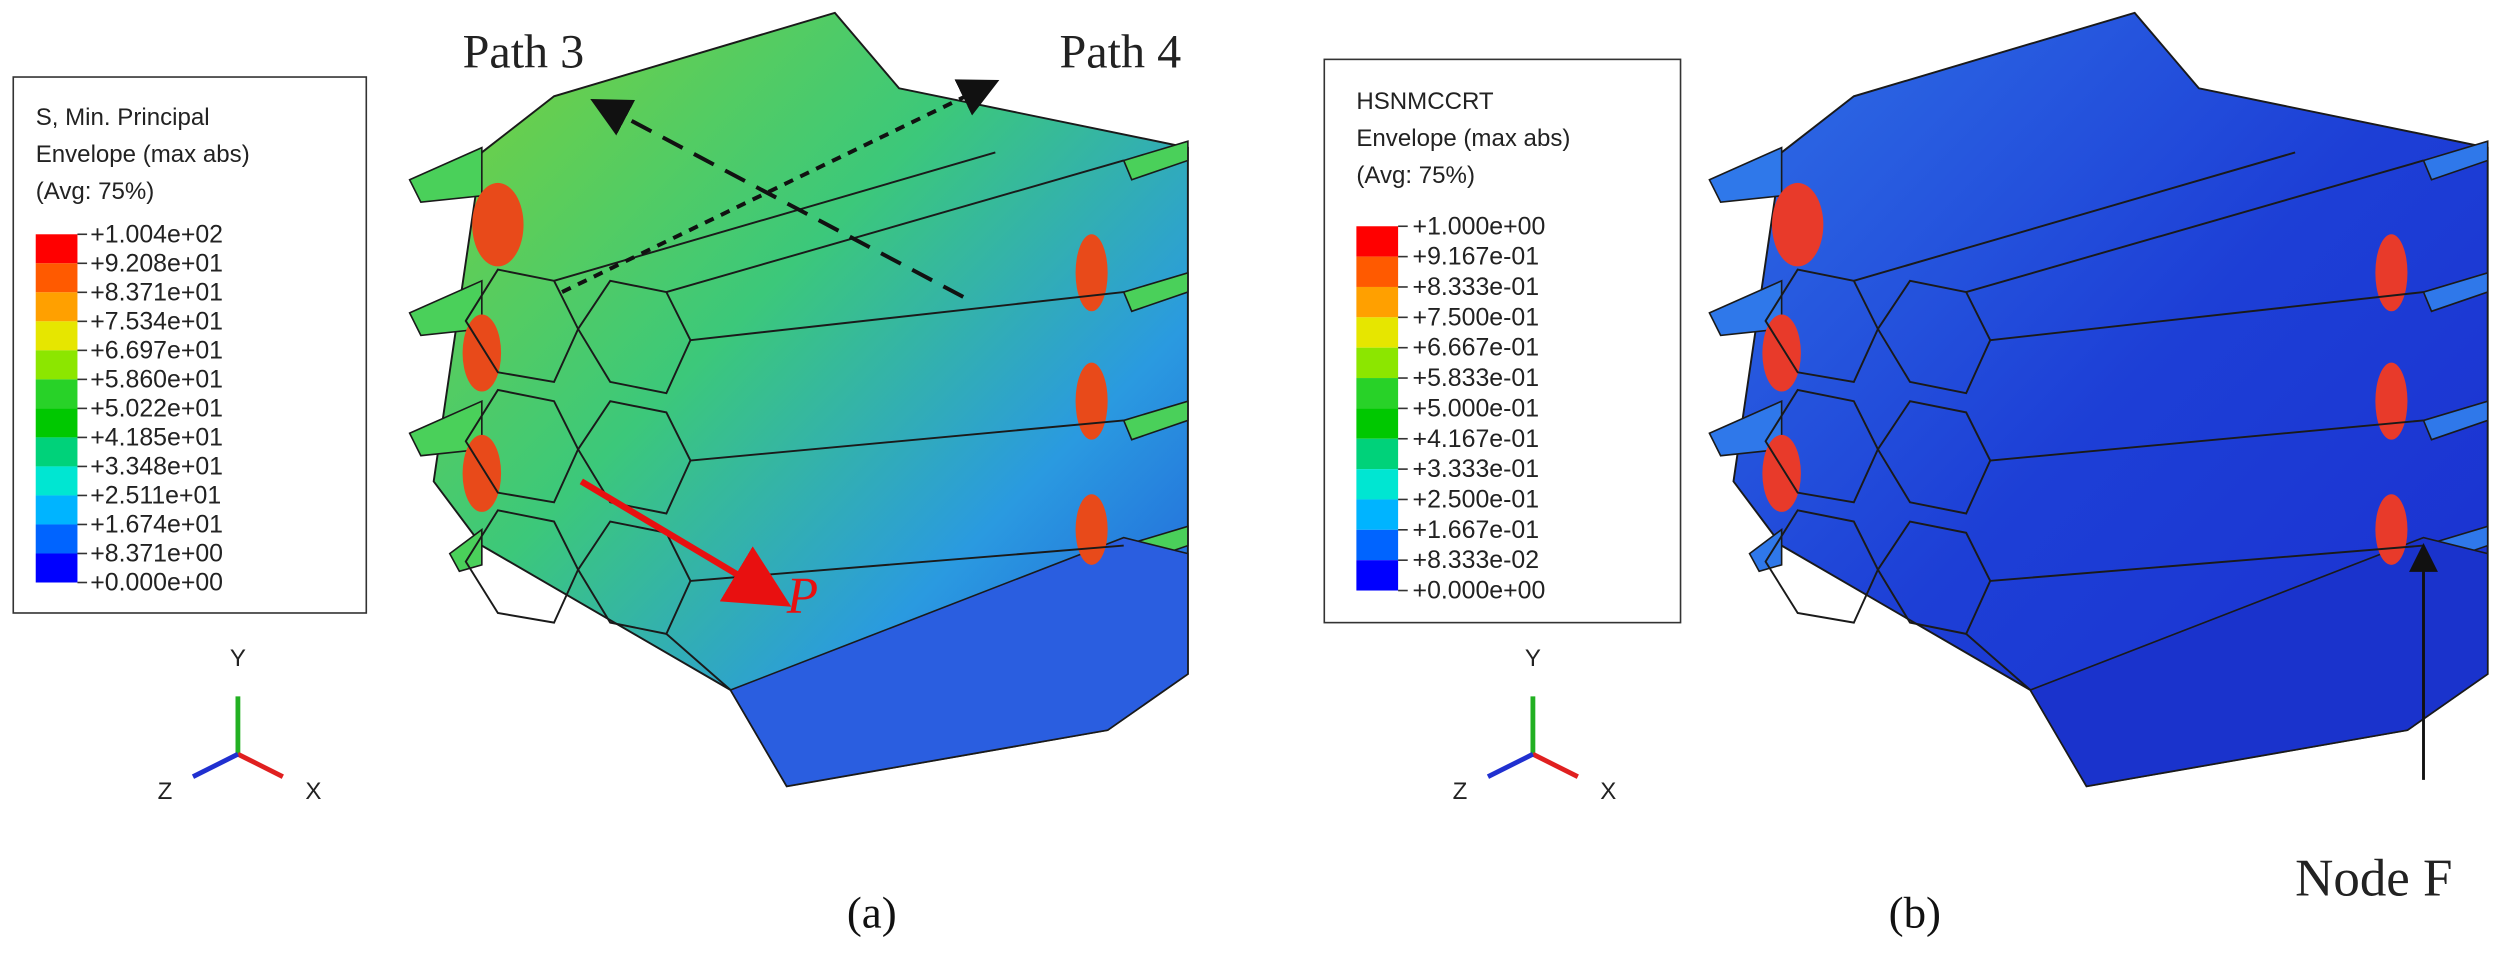 Image resolution: width=2517 pixels, height=958 pixels. I want to click on legend-value: +2.511e+01, so click(155, 495).